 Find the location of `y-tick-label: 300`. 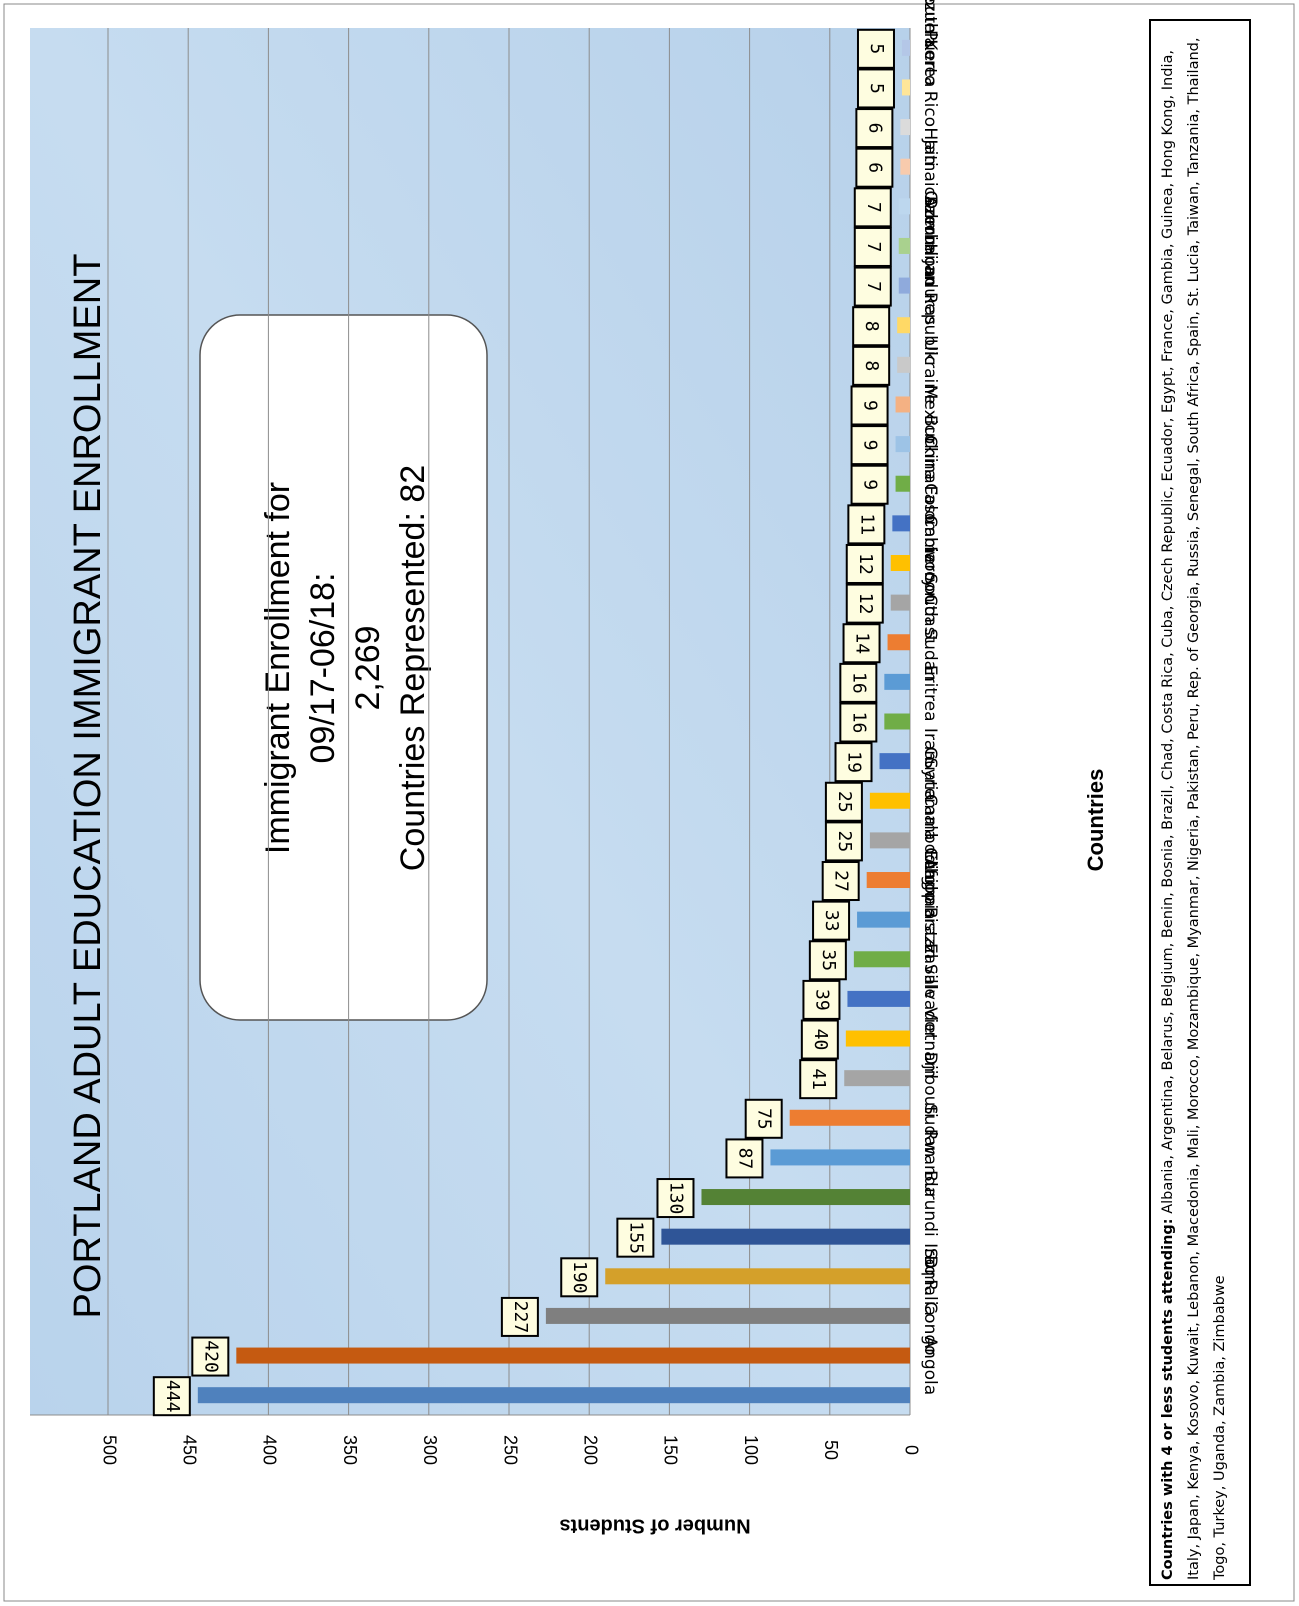

y-tick-label: 300 is located at coordinates (430, 1450).